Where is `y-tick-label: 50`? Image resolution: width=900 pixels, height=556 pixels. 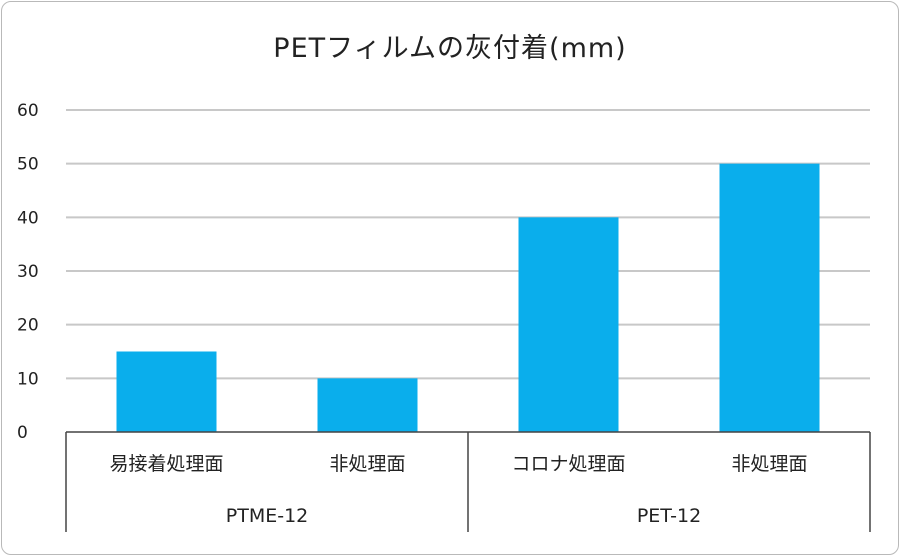
y-tick-label: 50 is located at coordinates (28, 165).